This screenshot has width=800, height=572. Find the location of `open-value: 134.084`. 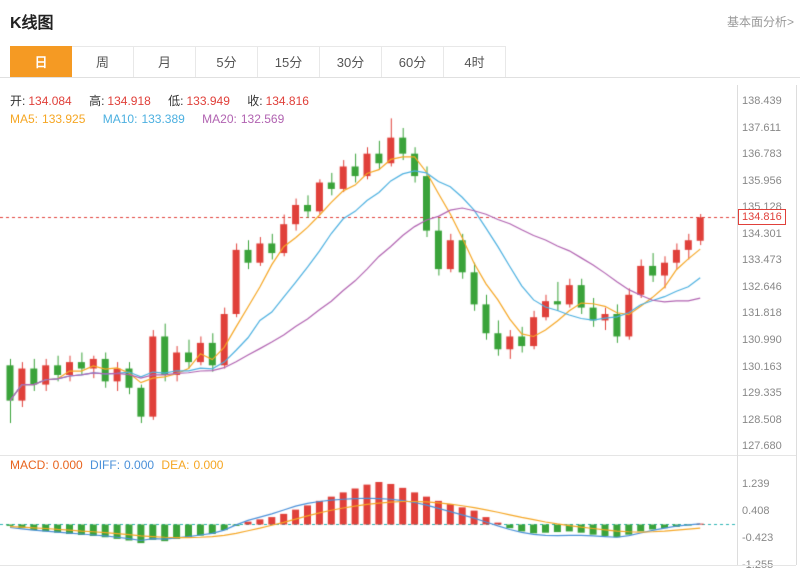

open-value: 134.084 is located at coordinates (50, 101).